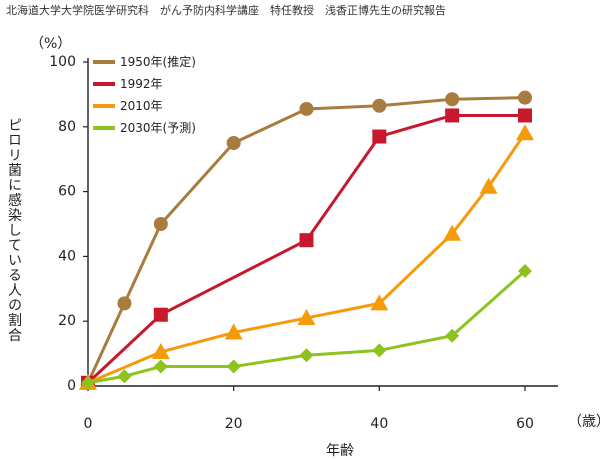  What do you see at coordinates (88, 424) in the screenshot?
I see `x-tick-label: 0` at bounding box center [88, 424].